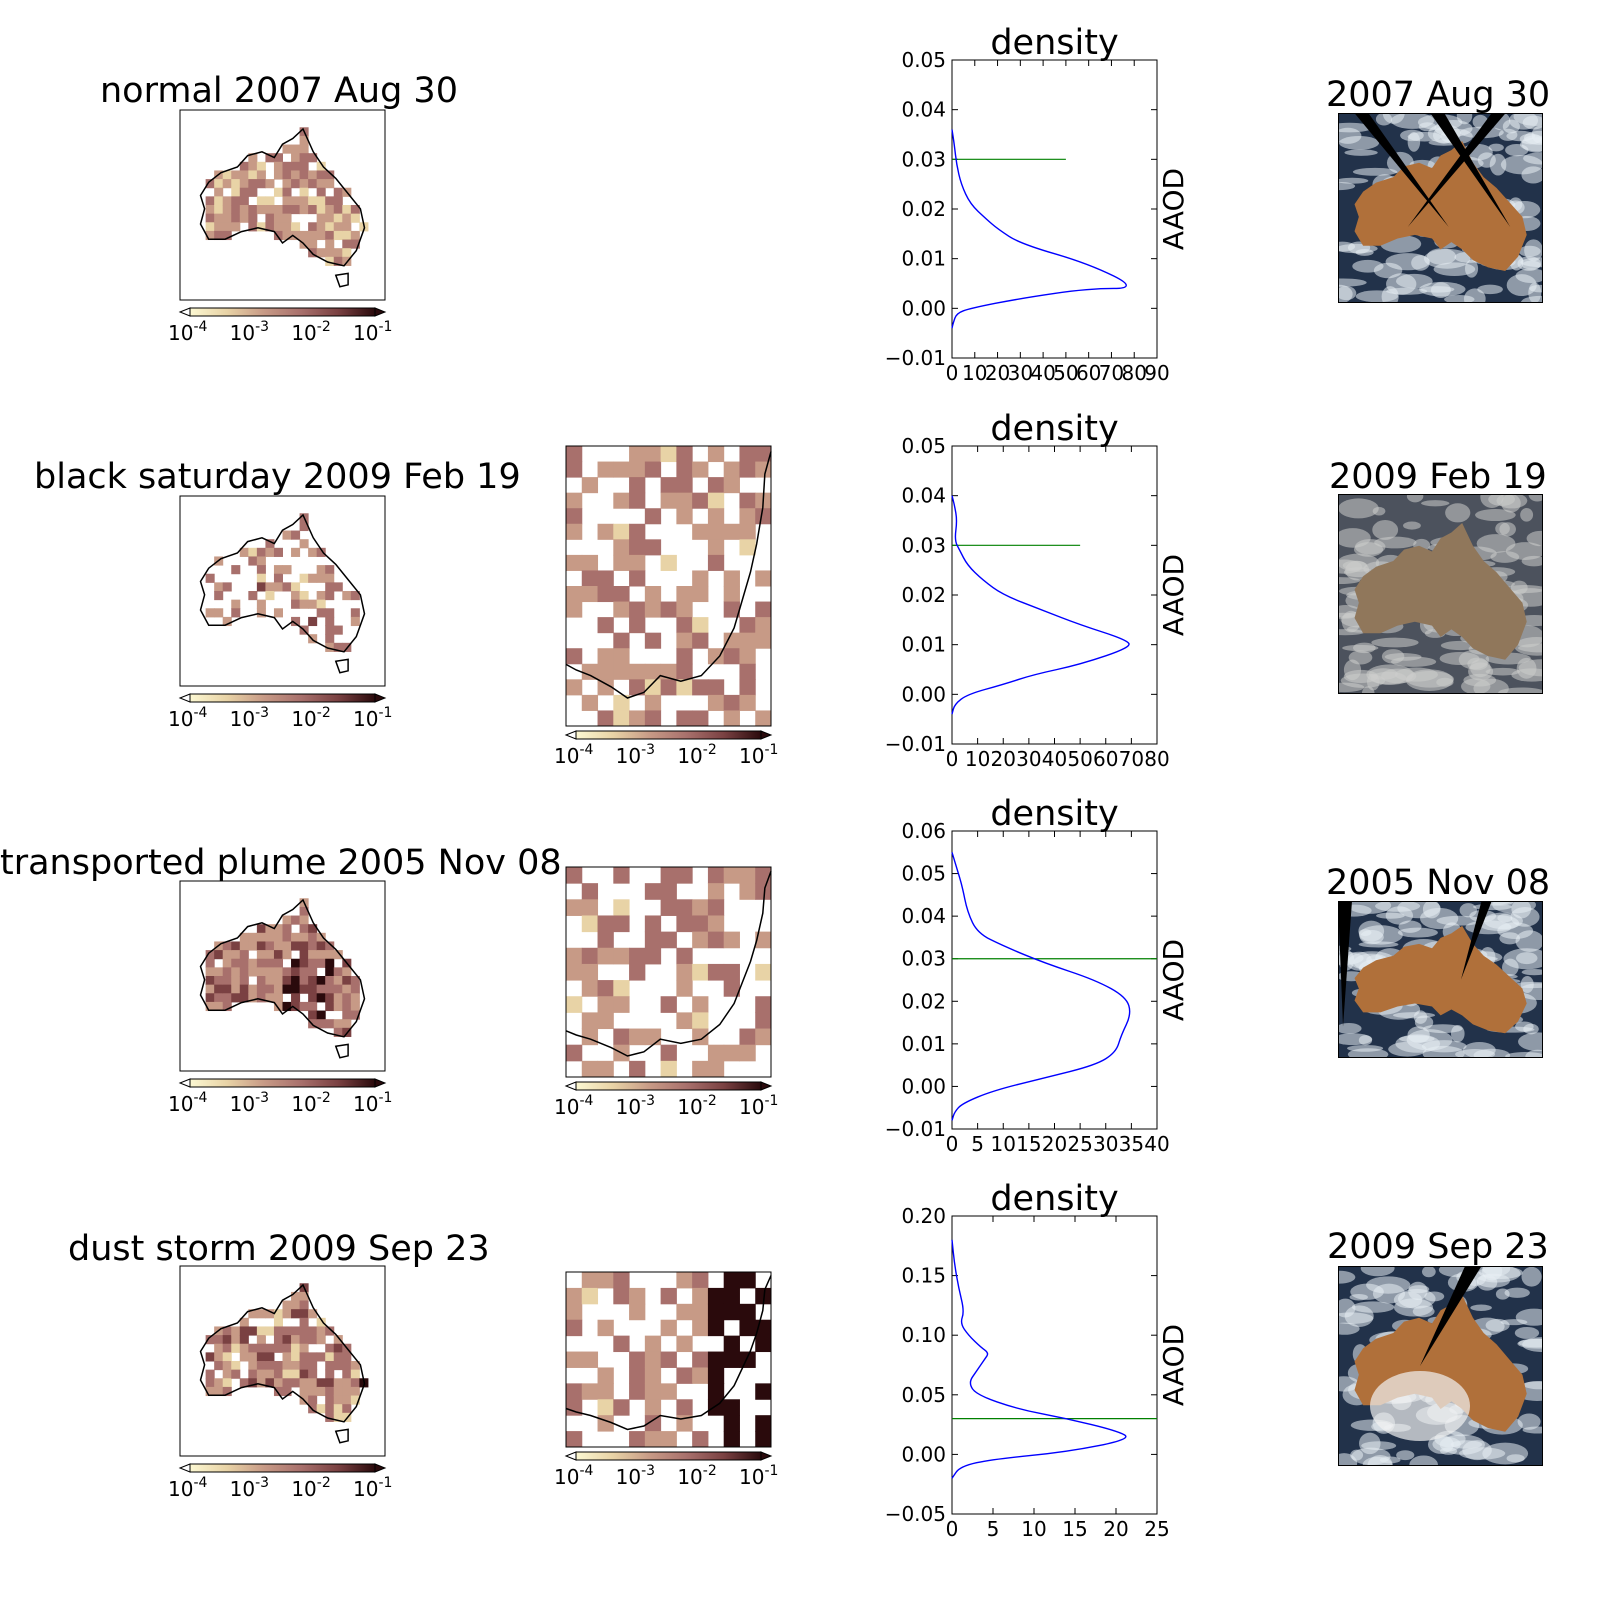 This screenshot has height=1600, width=1600. Describe the element at coordinates (282, 213) in the screenshot. I see `aerosol-map` at that location.